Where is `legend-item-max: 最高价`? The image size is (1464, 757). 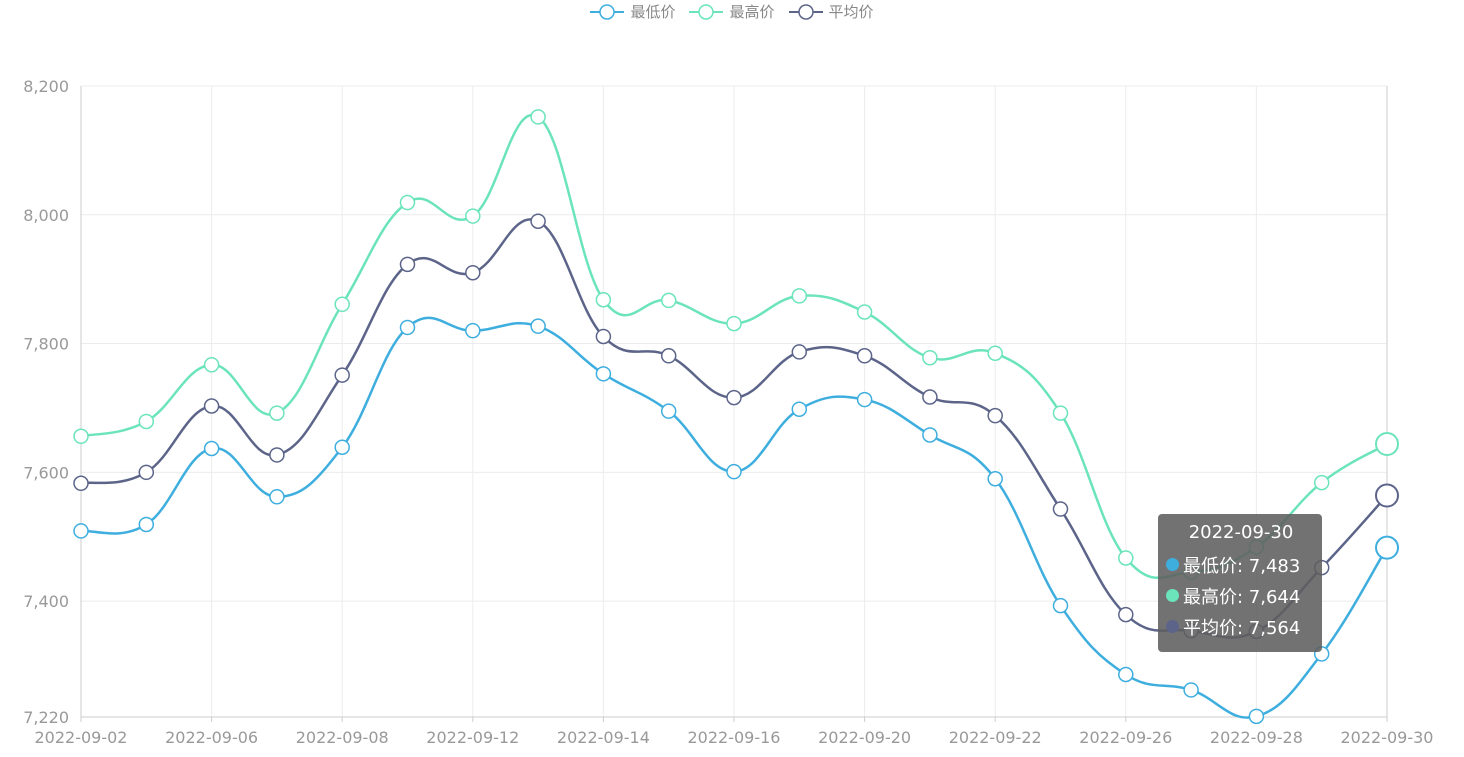 legend-item-max: 最高价 is located at coordinates (732, 11).